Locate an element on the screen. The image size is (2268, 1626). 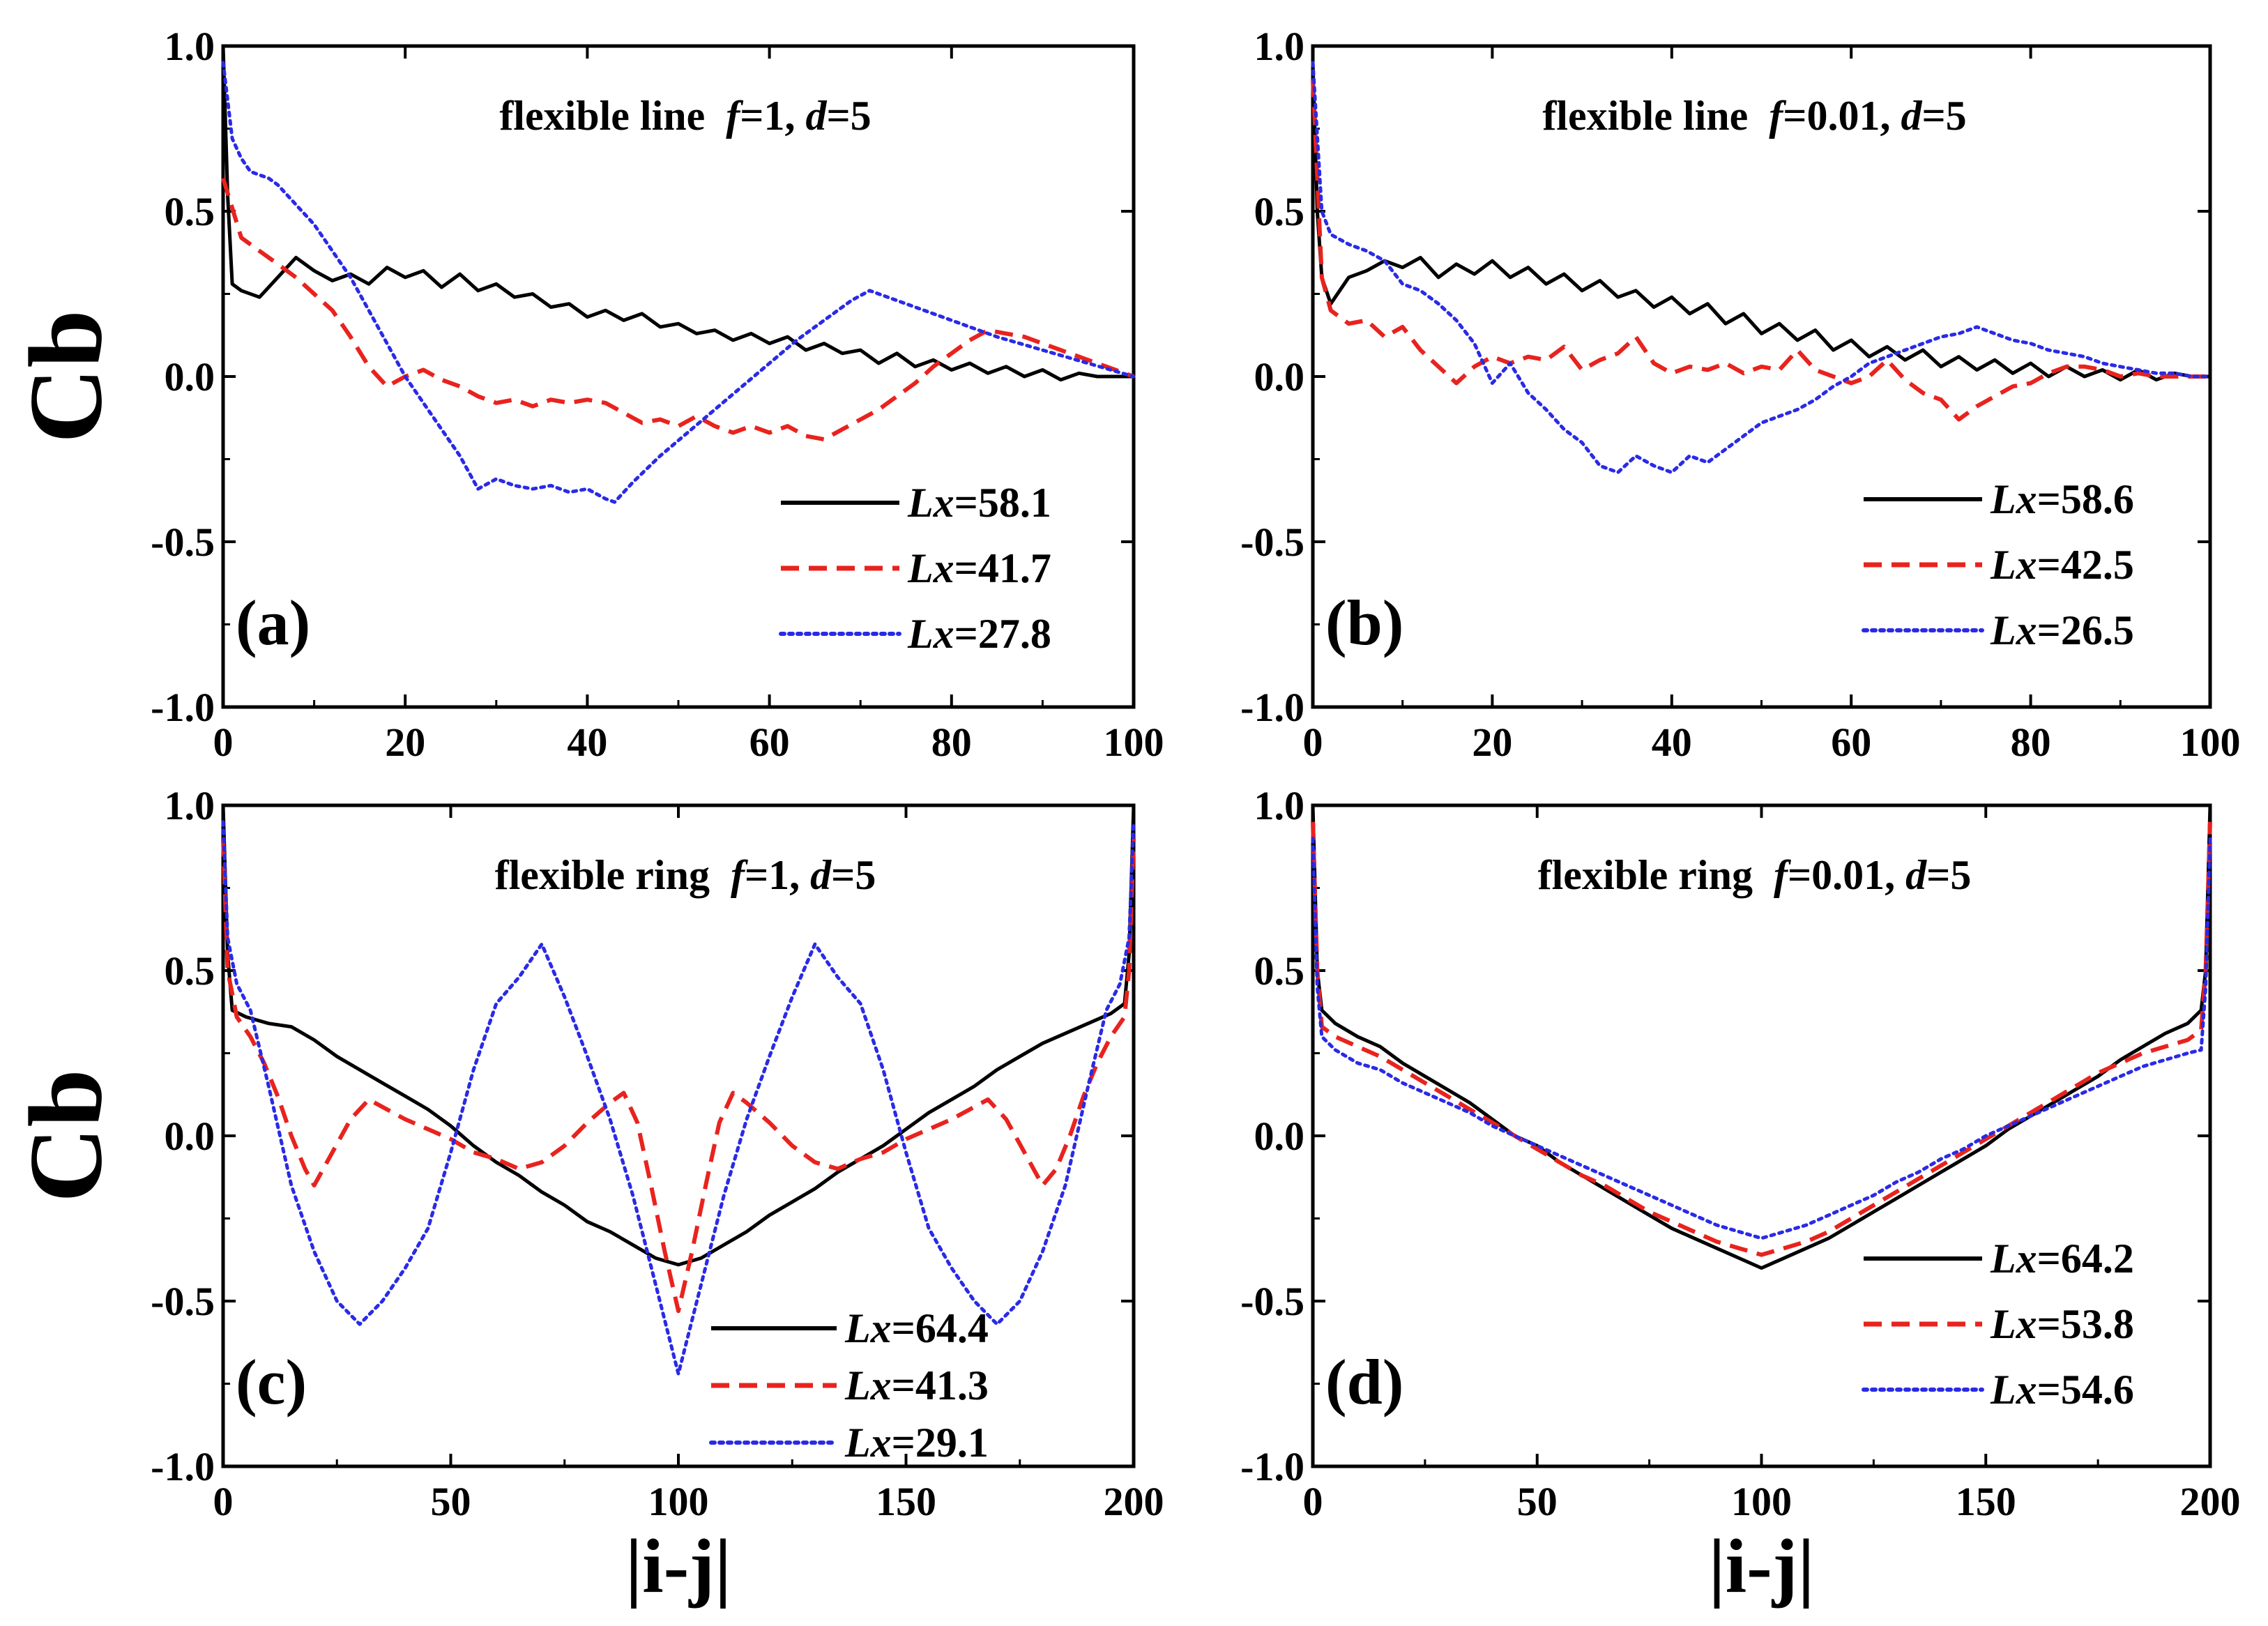
x-tick-label: 20 is located at coordinates (405, 742).